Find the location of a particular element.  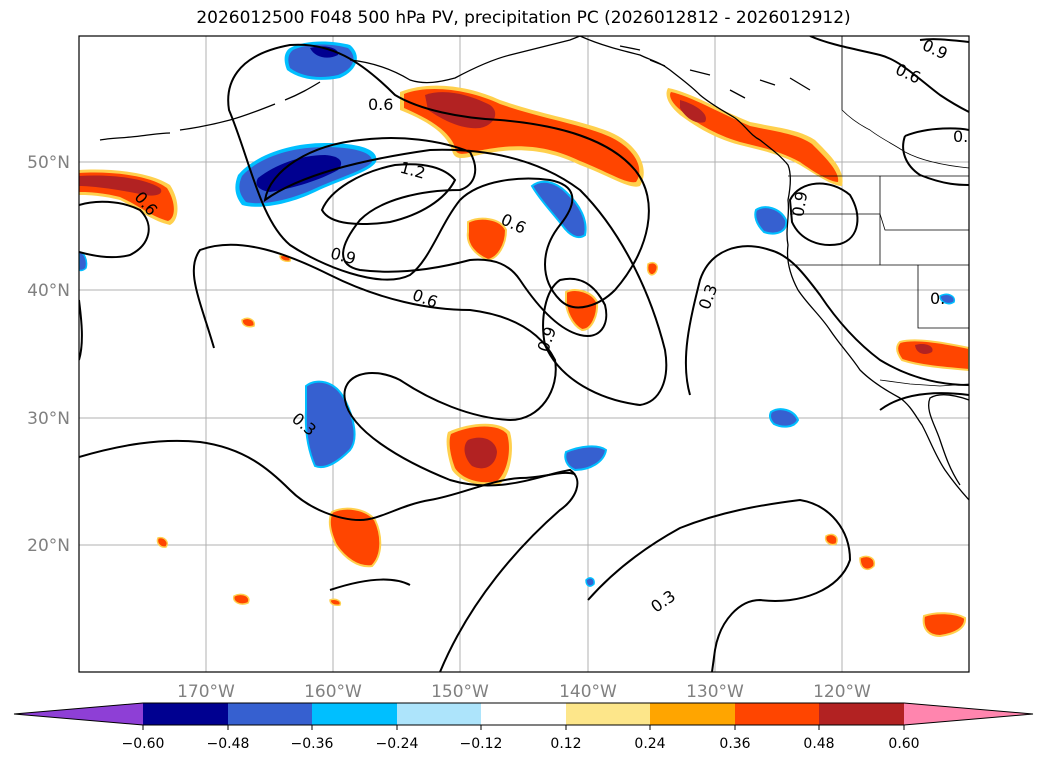

longitude-labels: 170°W 160°W 150°W 140°W 130°W 120°W is located at coordinates (524, 692).